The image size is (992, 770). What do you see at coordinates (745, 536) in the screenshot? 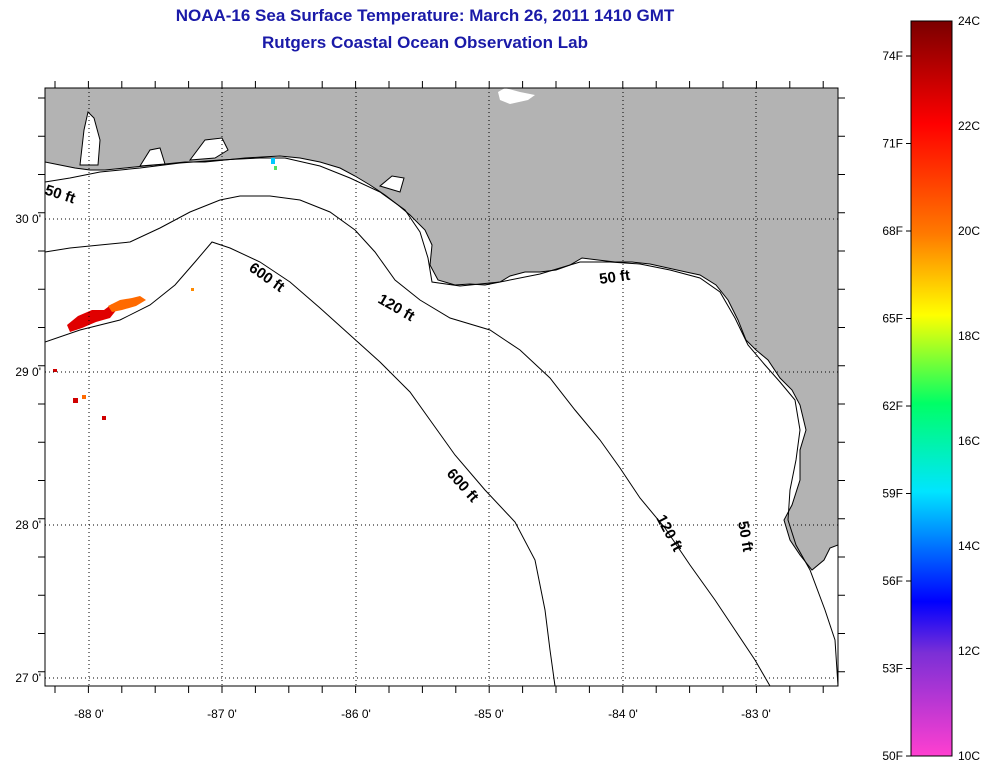
I see `depth-label-50ft-south: 50 ft` at bounding box center [745, 536].